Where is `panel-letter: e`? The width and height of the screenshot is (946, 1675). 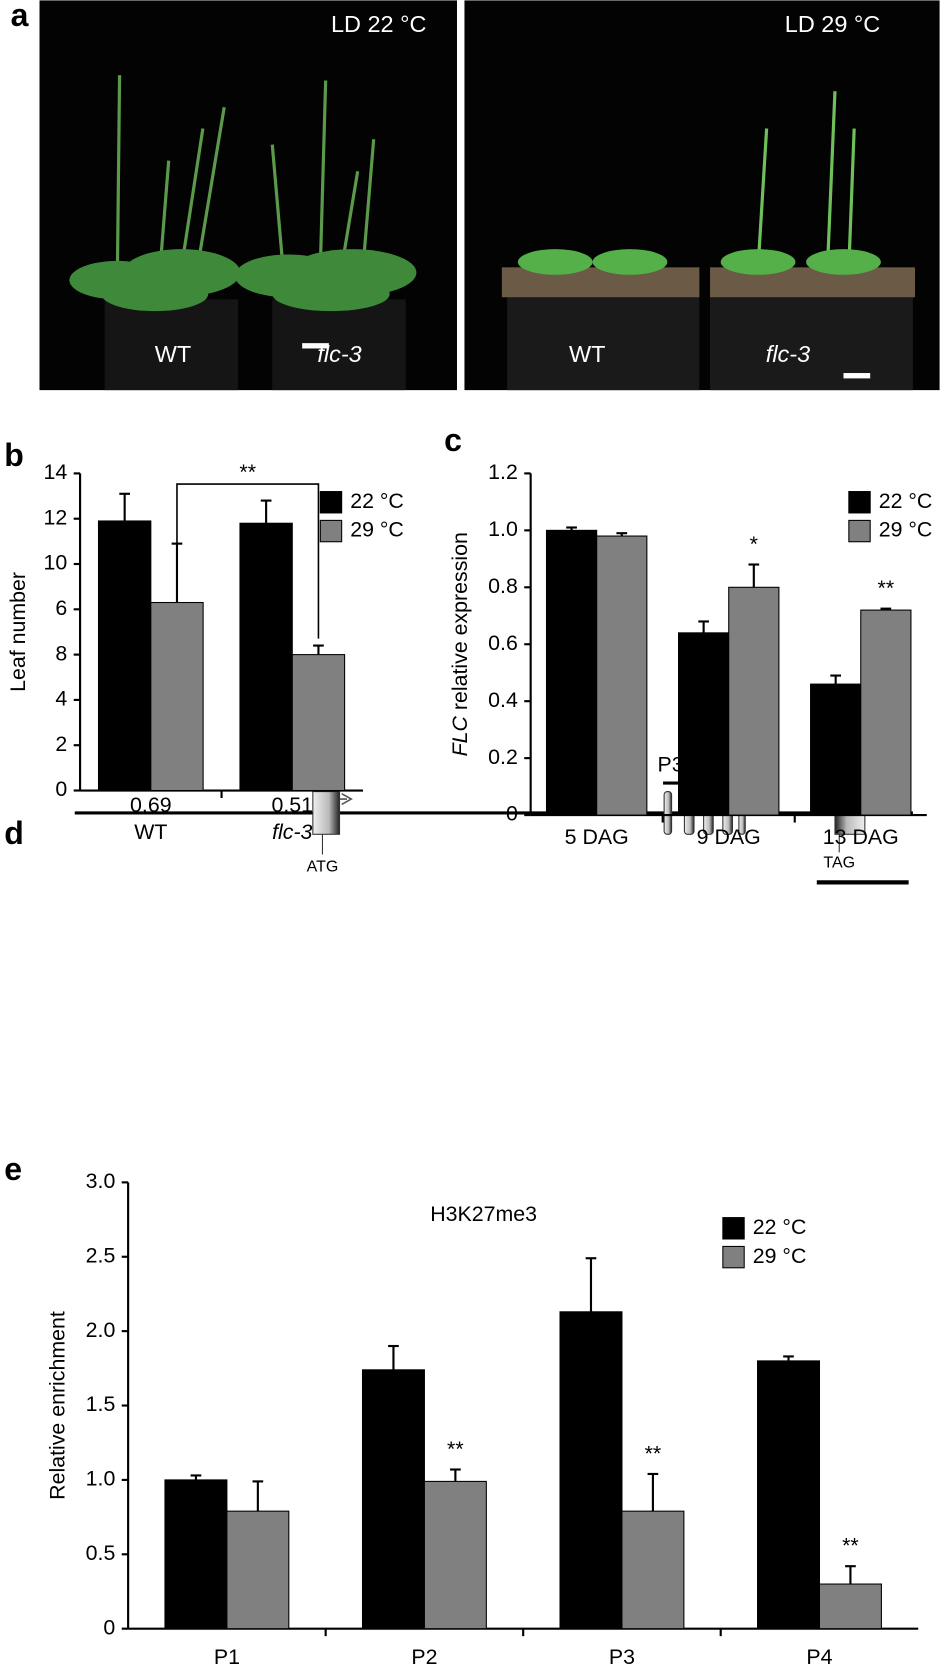
panel-letter: e is located at coordinates (13, 1169).